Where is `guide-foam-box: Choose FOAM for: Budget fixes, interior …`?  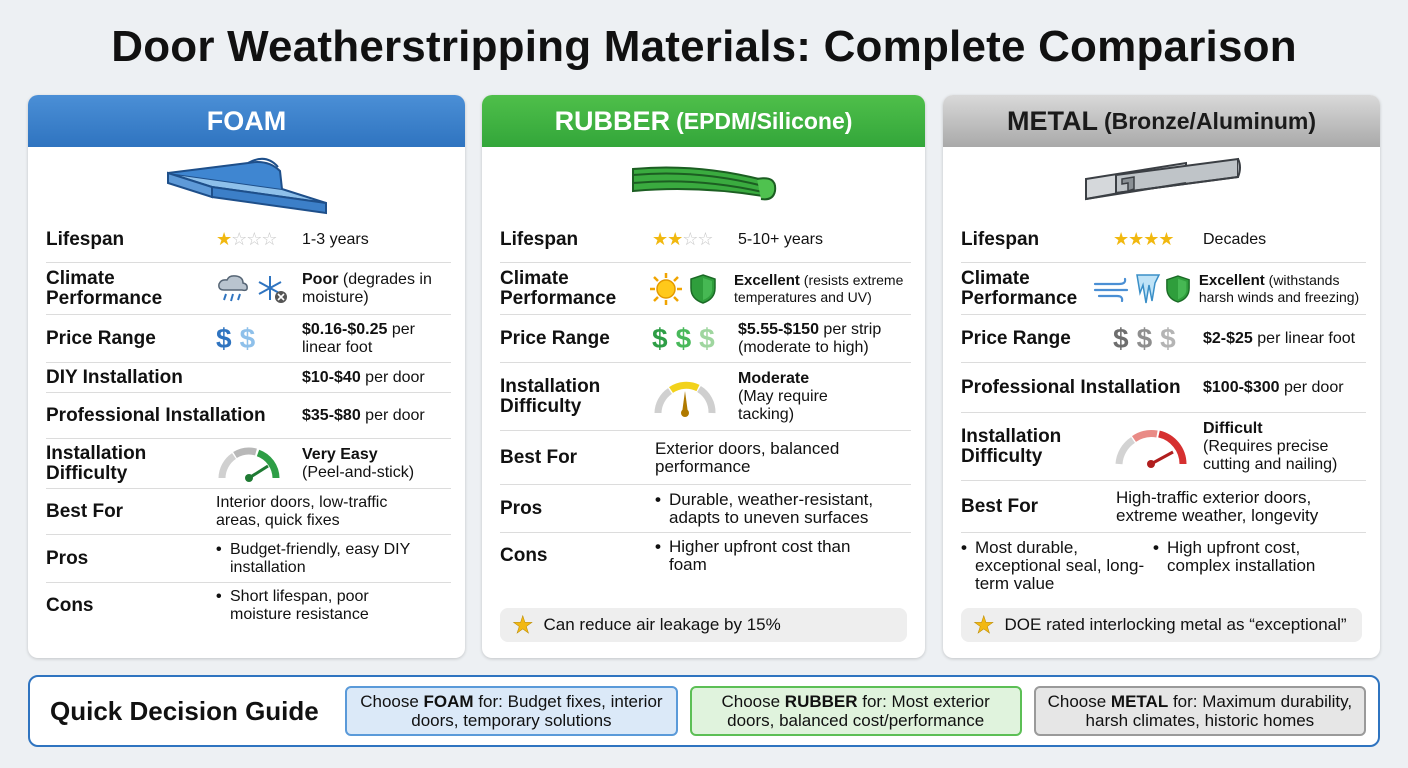 guide-foam-box: Choose FOAM for: Budget fixes, interior … is located at coordinates (511, 711).